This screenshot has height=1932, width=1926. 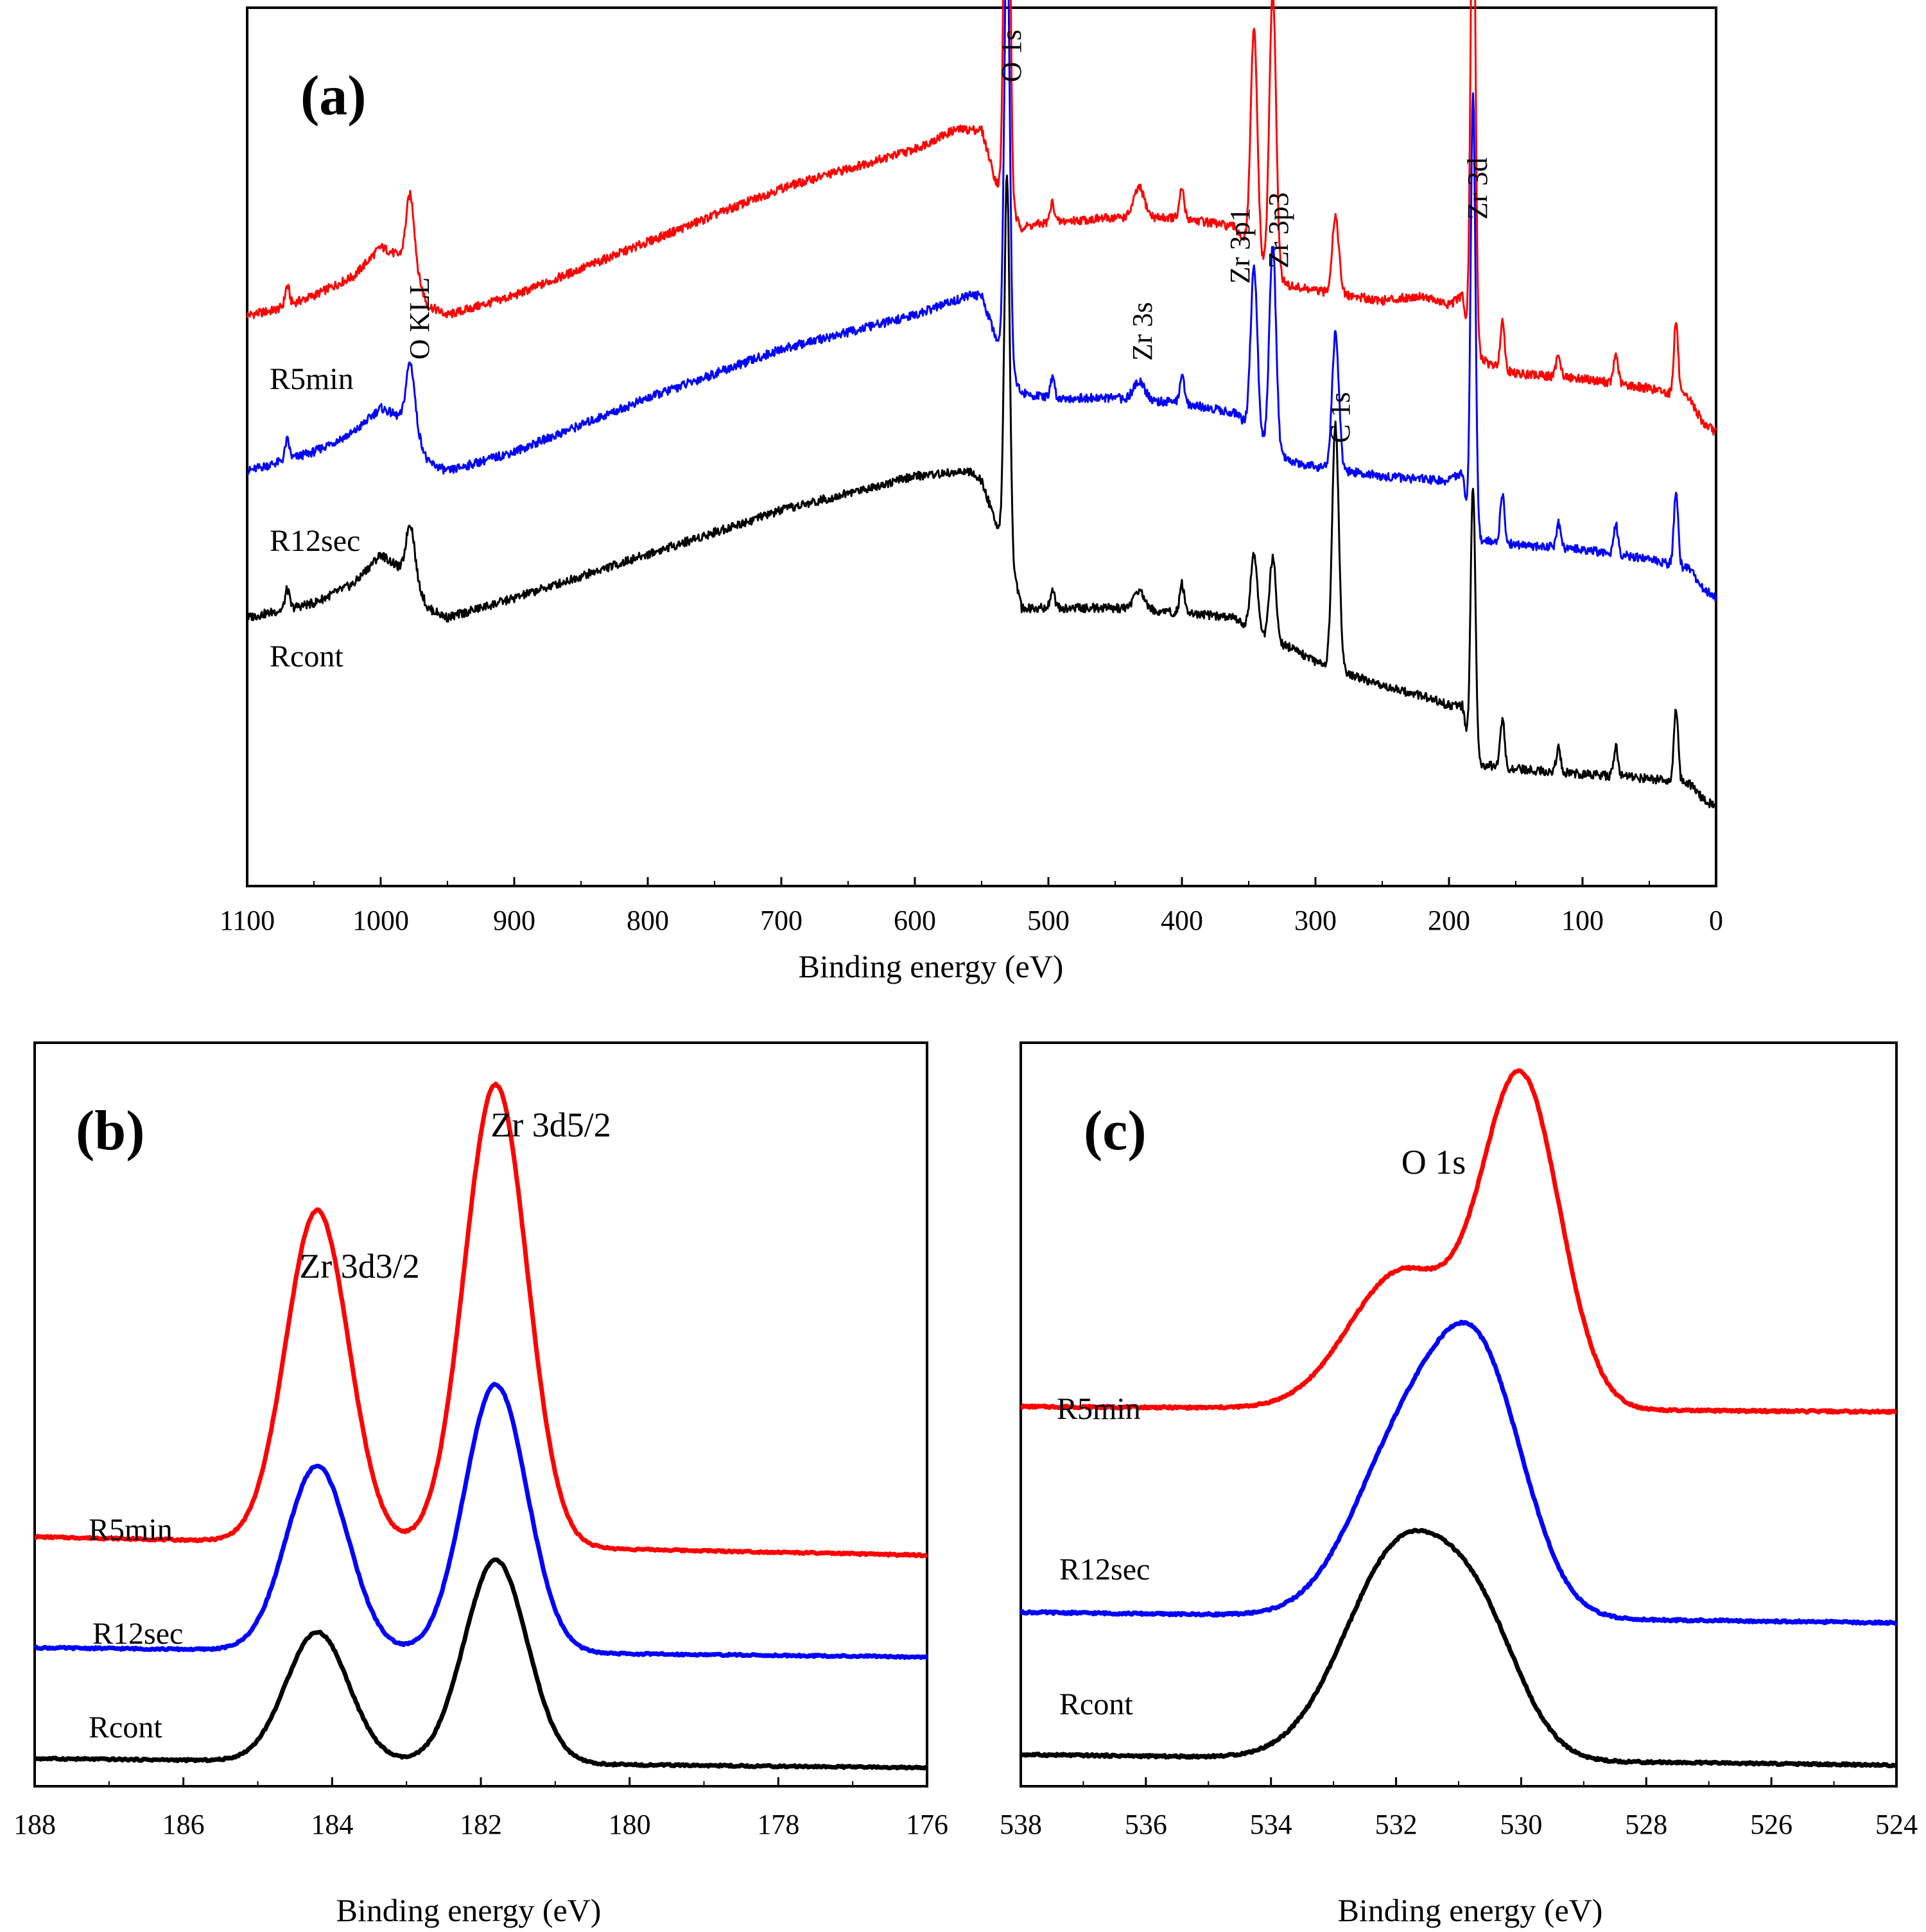 I want to click on x-tick-label: 532, so click(x=1396, y=1824).